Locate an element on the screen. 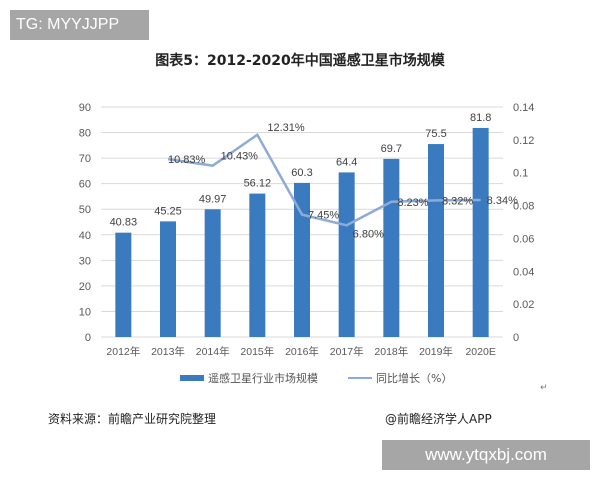 This screenshot has height=480, width=600. y-left-tick: 90 is located at coordinates (85, 108).